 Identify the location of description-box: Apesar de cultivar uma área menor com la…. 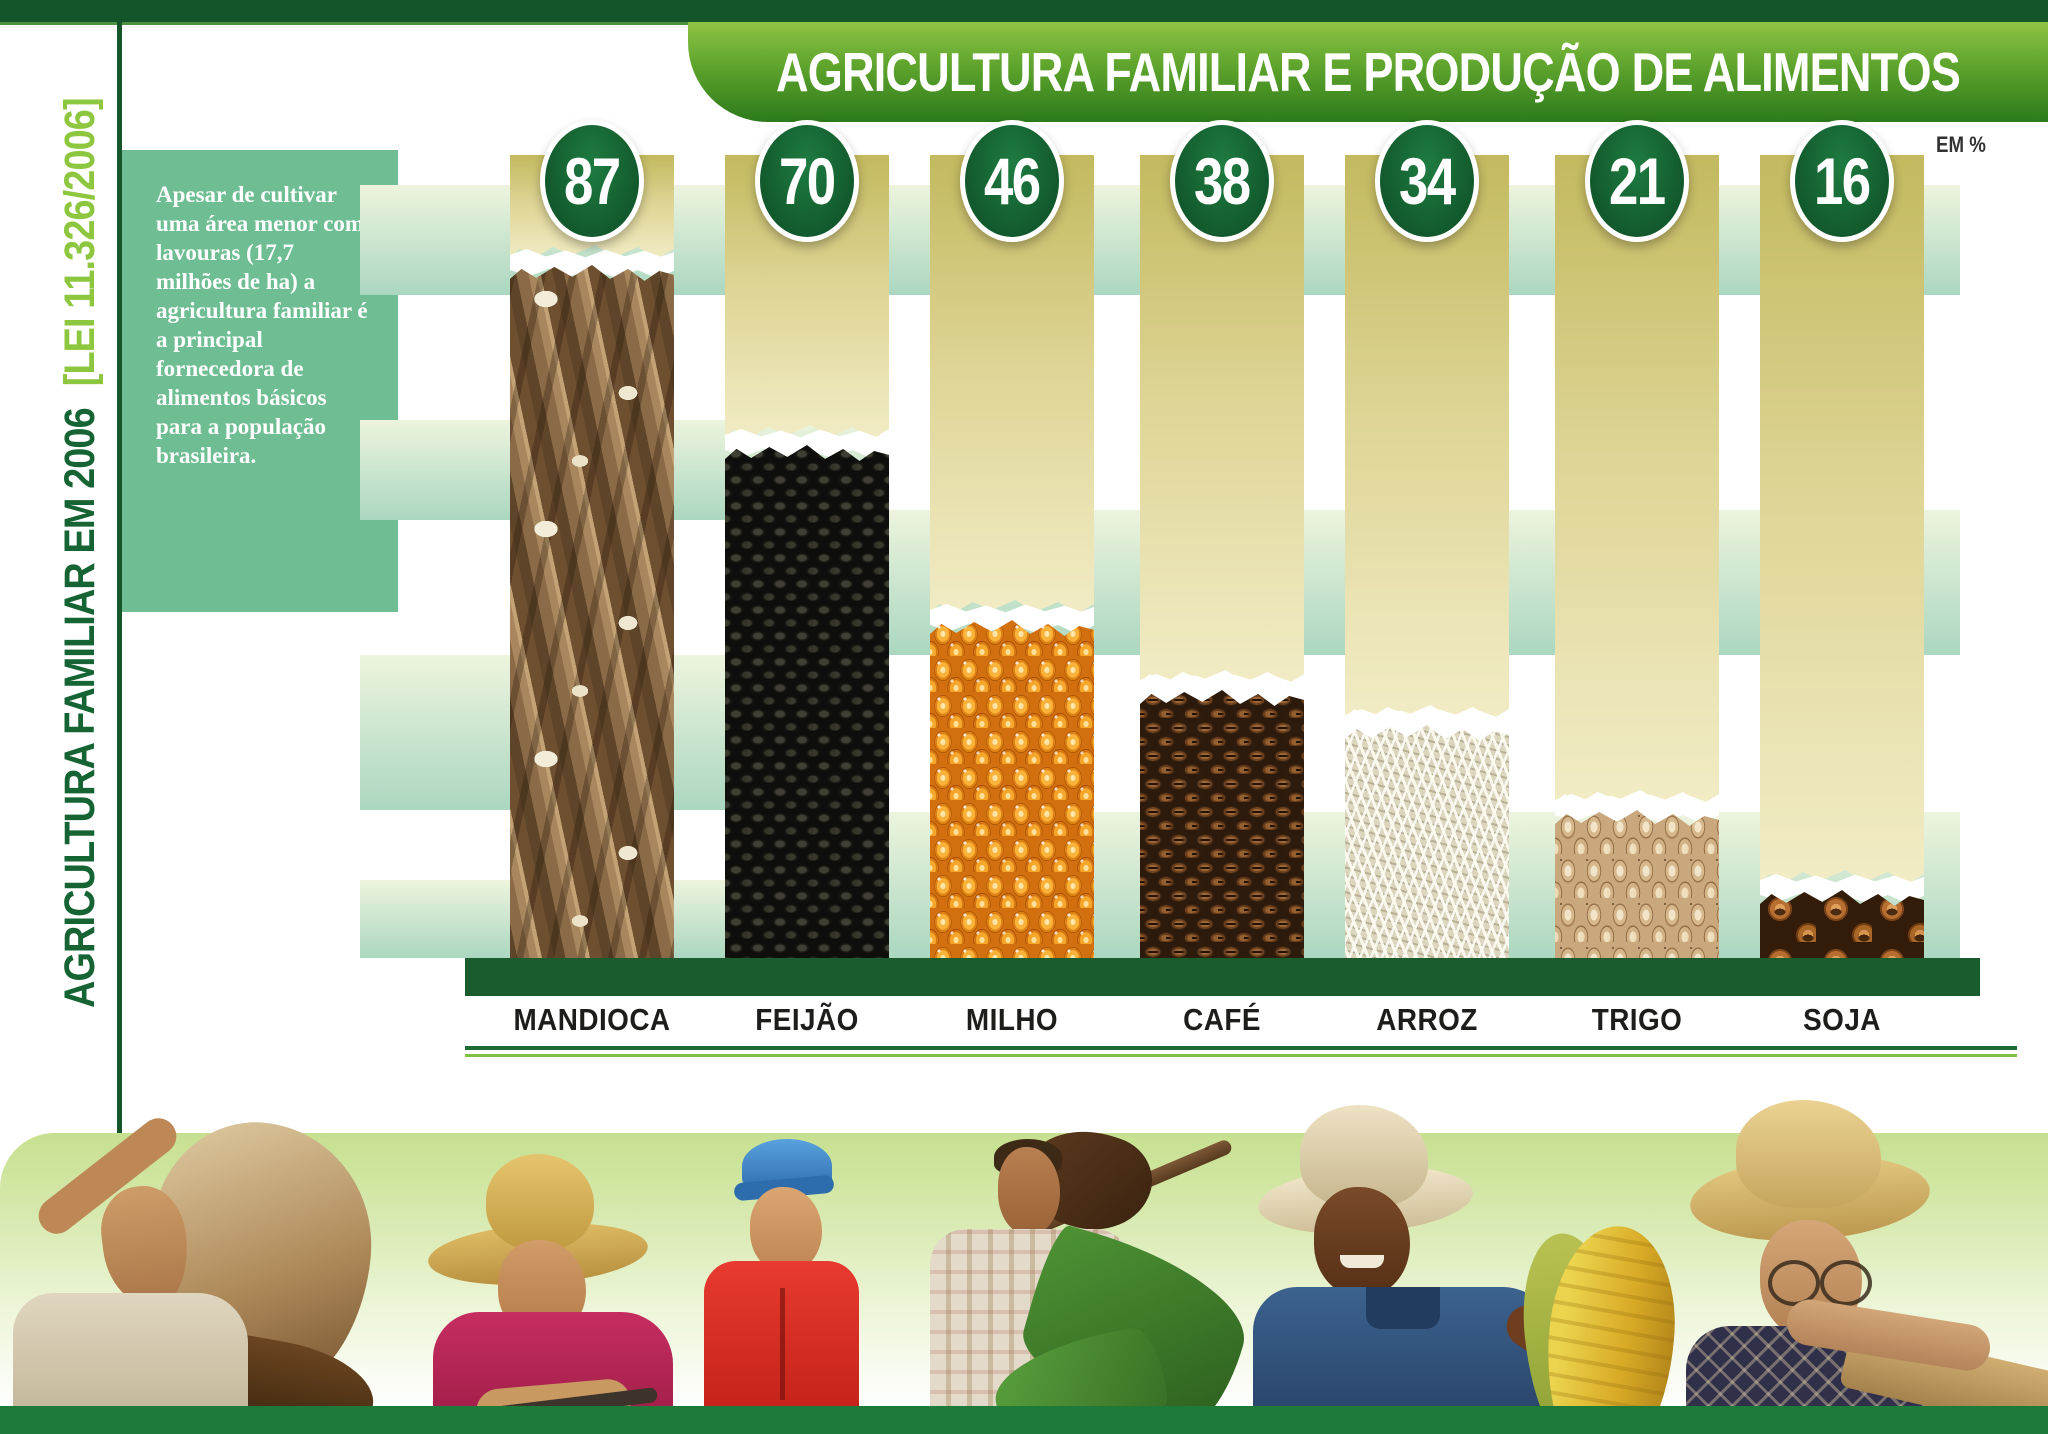
(260, 381).